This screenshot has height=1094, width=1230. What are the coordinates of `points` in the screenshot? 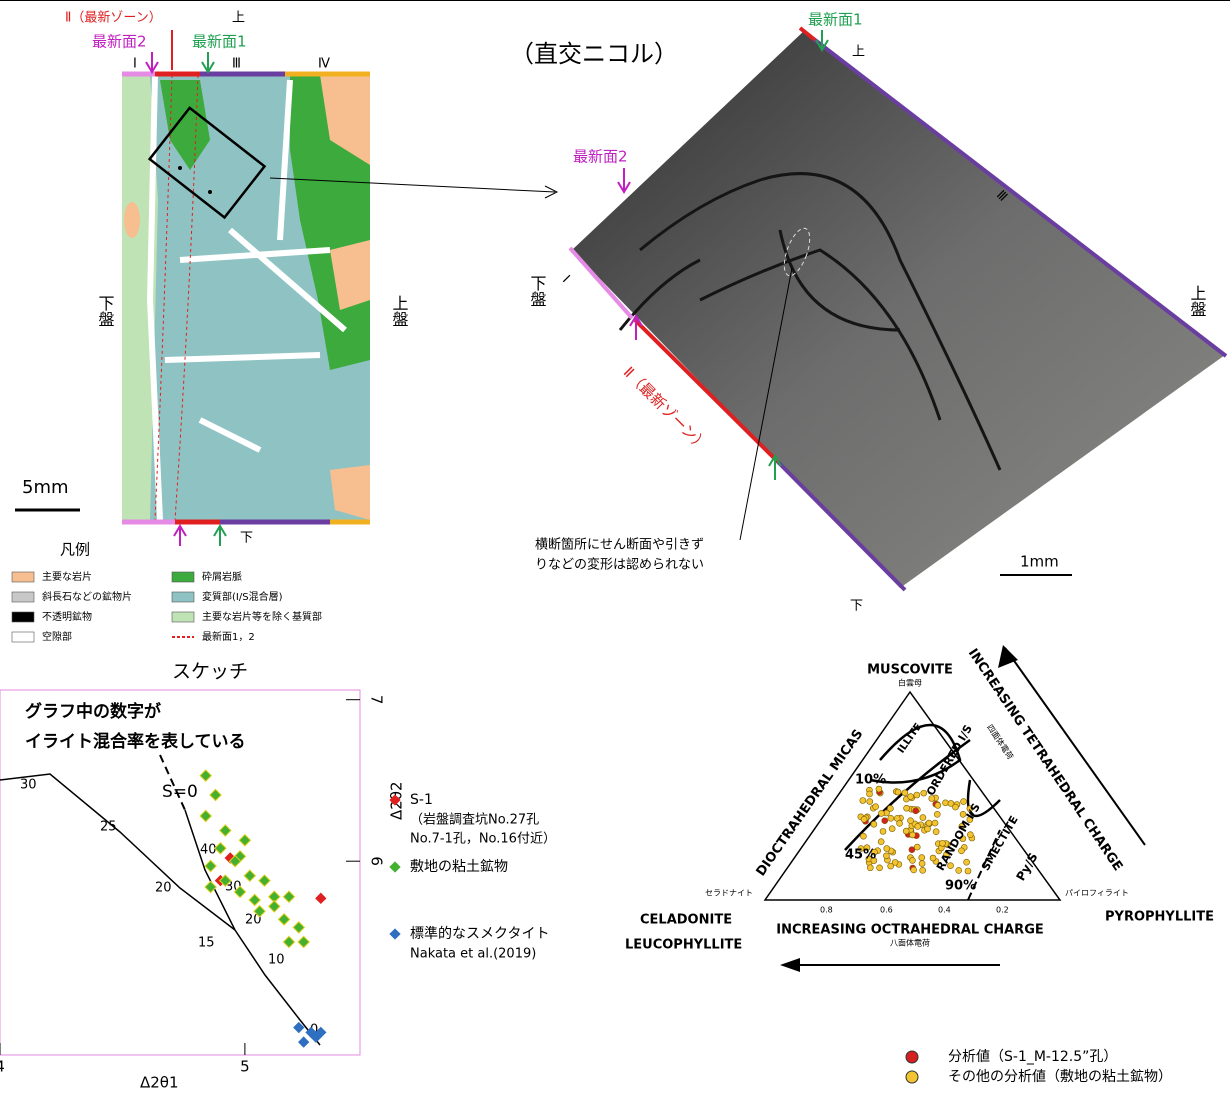 It's located at (916, 830).